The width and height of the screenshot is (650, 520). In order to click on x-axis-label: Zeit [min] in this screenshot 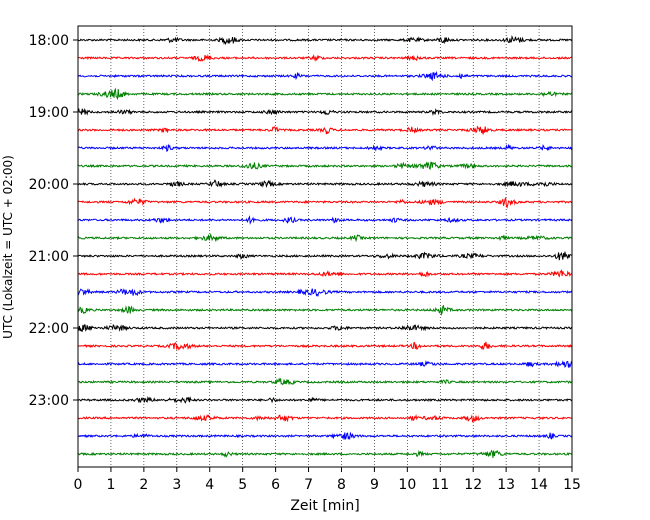, I will do `click(324, 506)`.